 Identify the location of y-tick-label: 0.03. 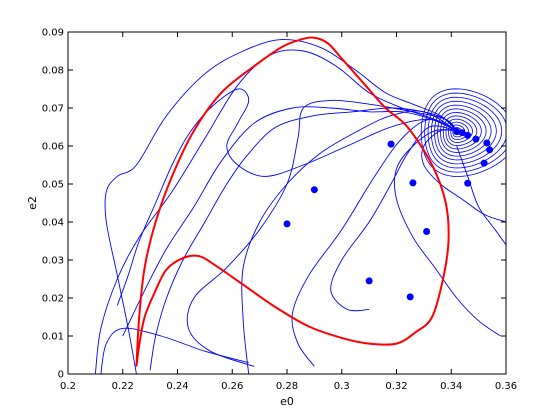
(53, 261).